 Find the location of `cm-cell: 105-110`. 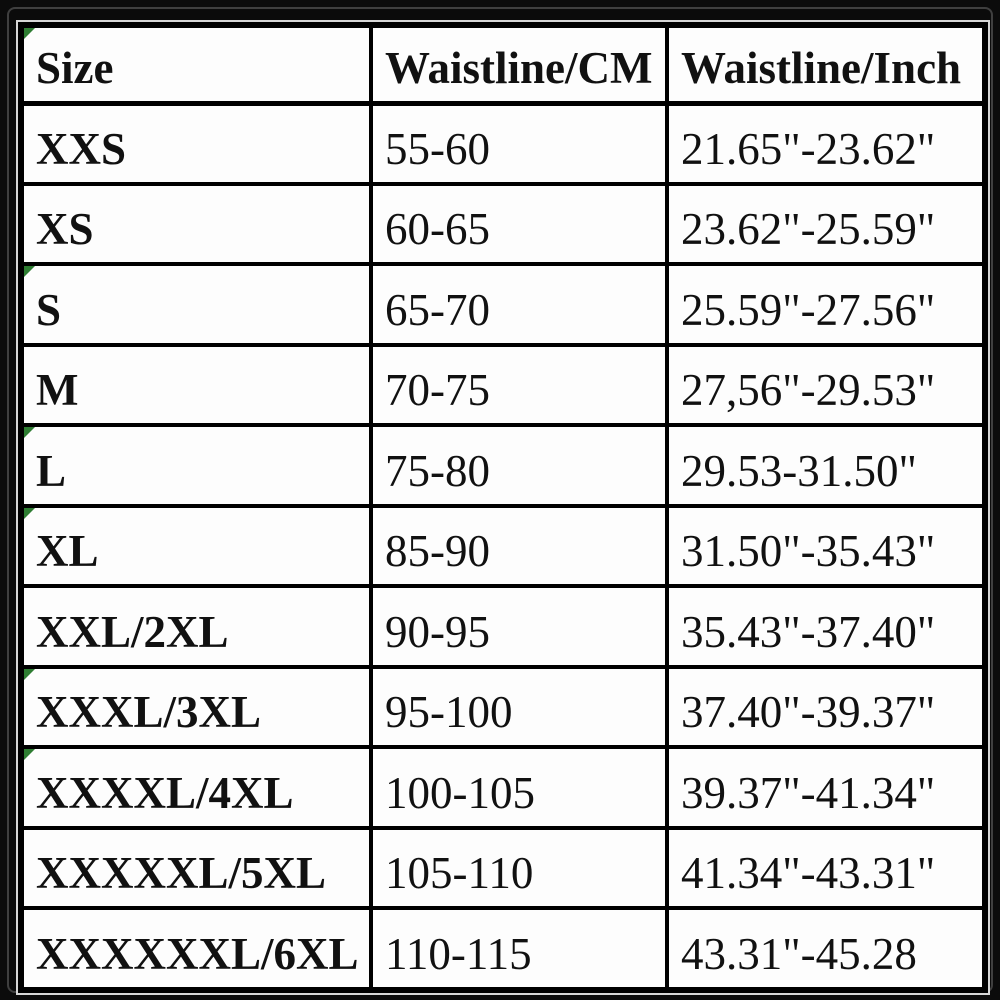

cm-cell: 105-110 is located at coordinates (519, 868).